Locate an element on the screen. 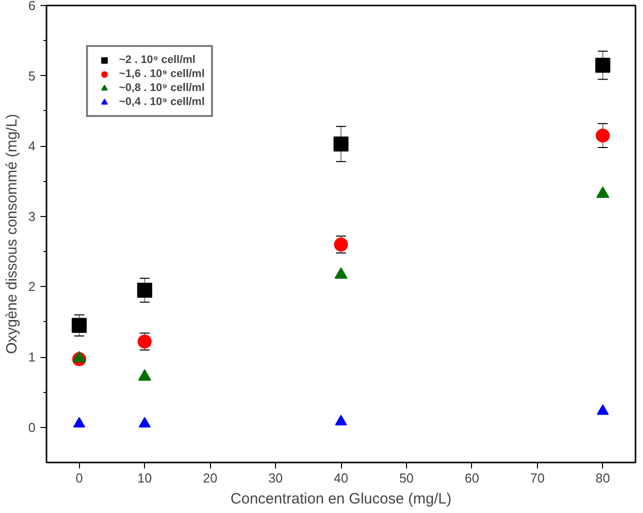  legend-label: ~0,4 . 10⁹ cell/ml is located at coordinates (162, 102).